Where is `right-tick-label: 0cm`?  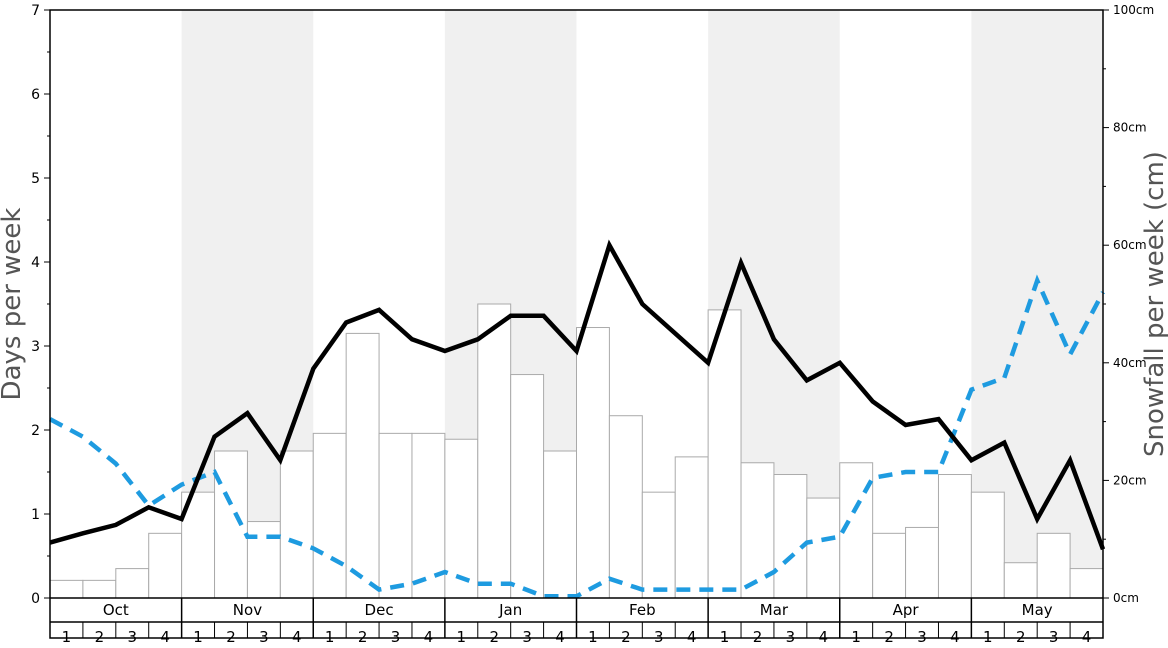
right-tick-label: 0cm is located at coordinates (1126, 598).